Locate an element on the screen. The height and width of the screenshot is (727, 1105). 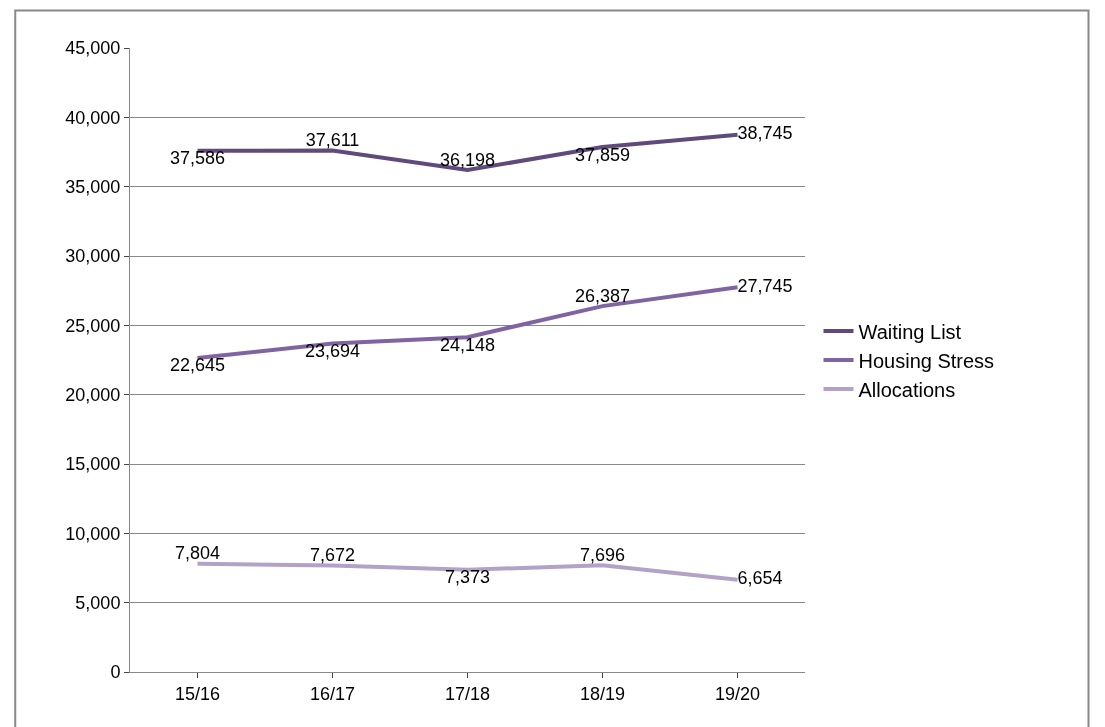
data-label: 37,586 is located at coordinates (197, 158).